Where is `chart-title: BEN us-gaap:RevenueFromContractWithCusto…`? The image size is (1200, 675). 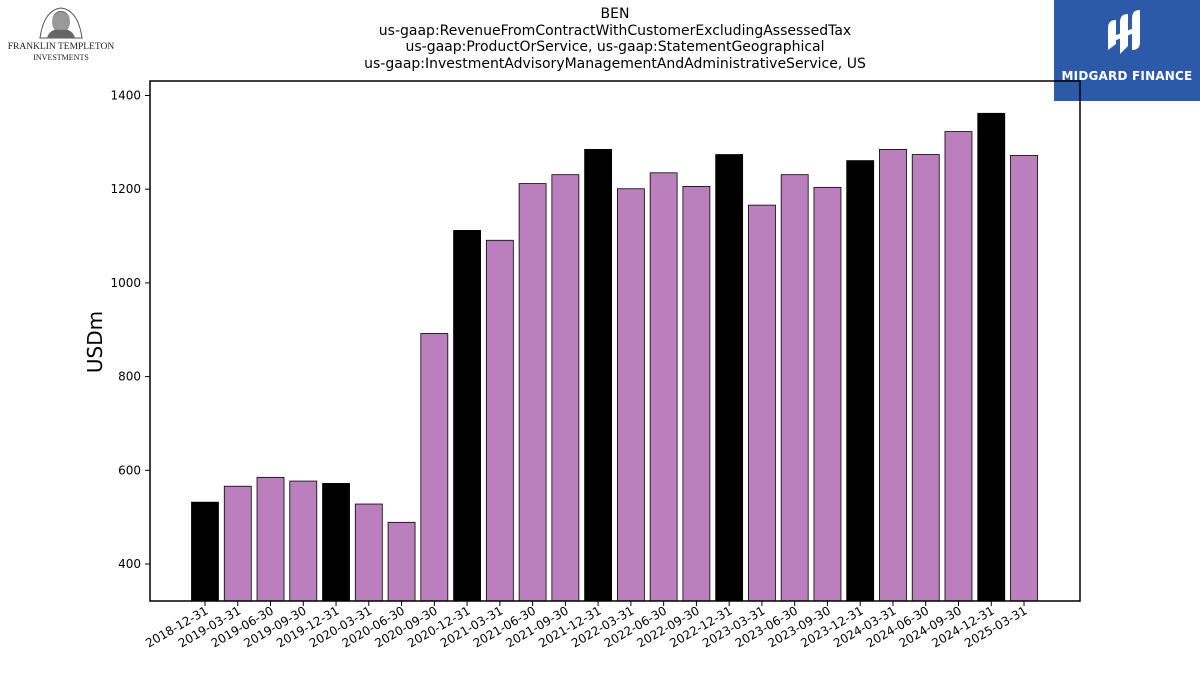 chart-title: BEN us-gaap:RevenueFromContractWithCusto… is located at coordinates (615, 39).